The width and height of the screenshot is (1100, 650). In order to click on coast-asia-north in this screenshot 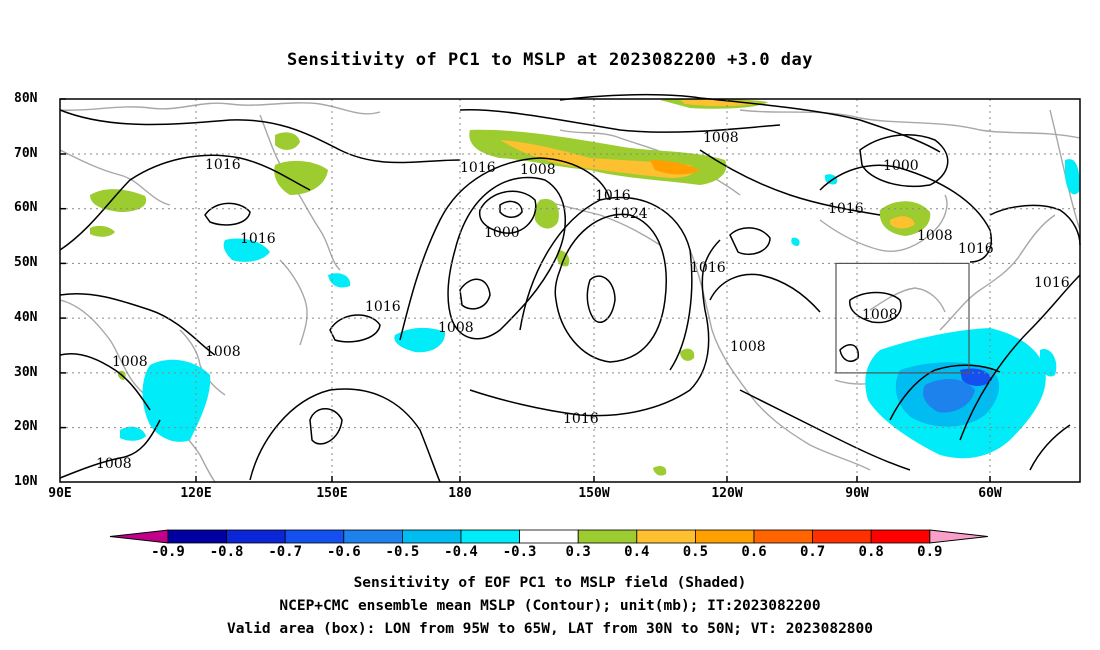, I will do `click(115, 177)`.